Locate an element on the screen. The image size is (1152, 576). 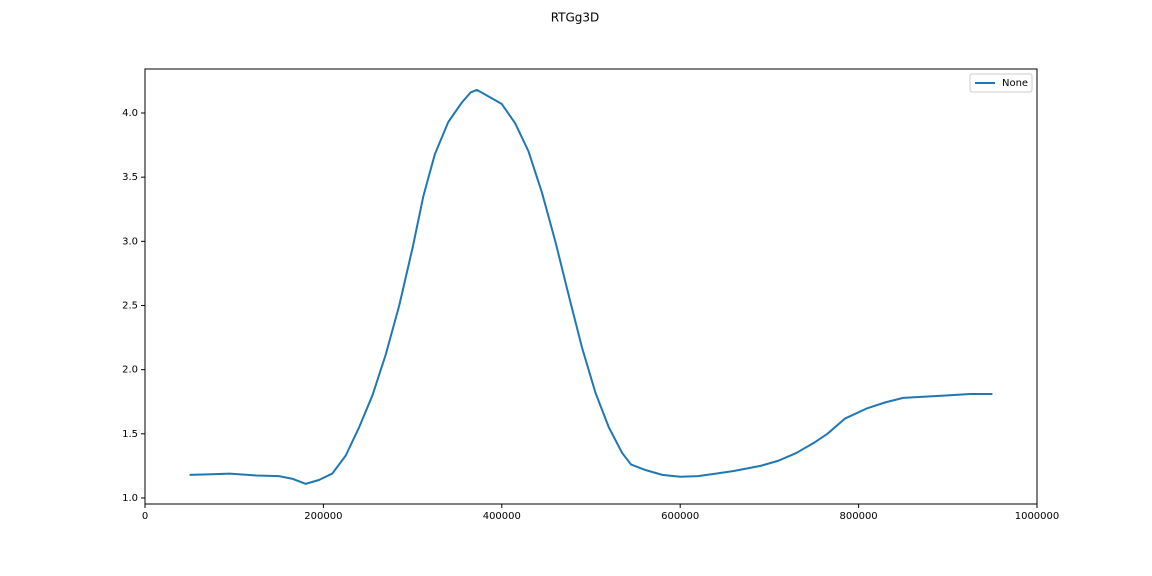
legend-label: None is located at coordinates (1015, 83).